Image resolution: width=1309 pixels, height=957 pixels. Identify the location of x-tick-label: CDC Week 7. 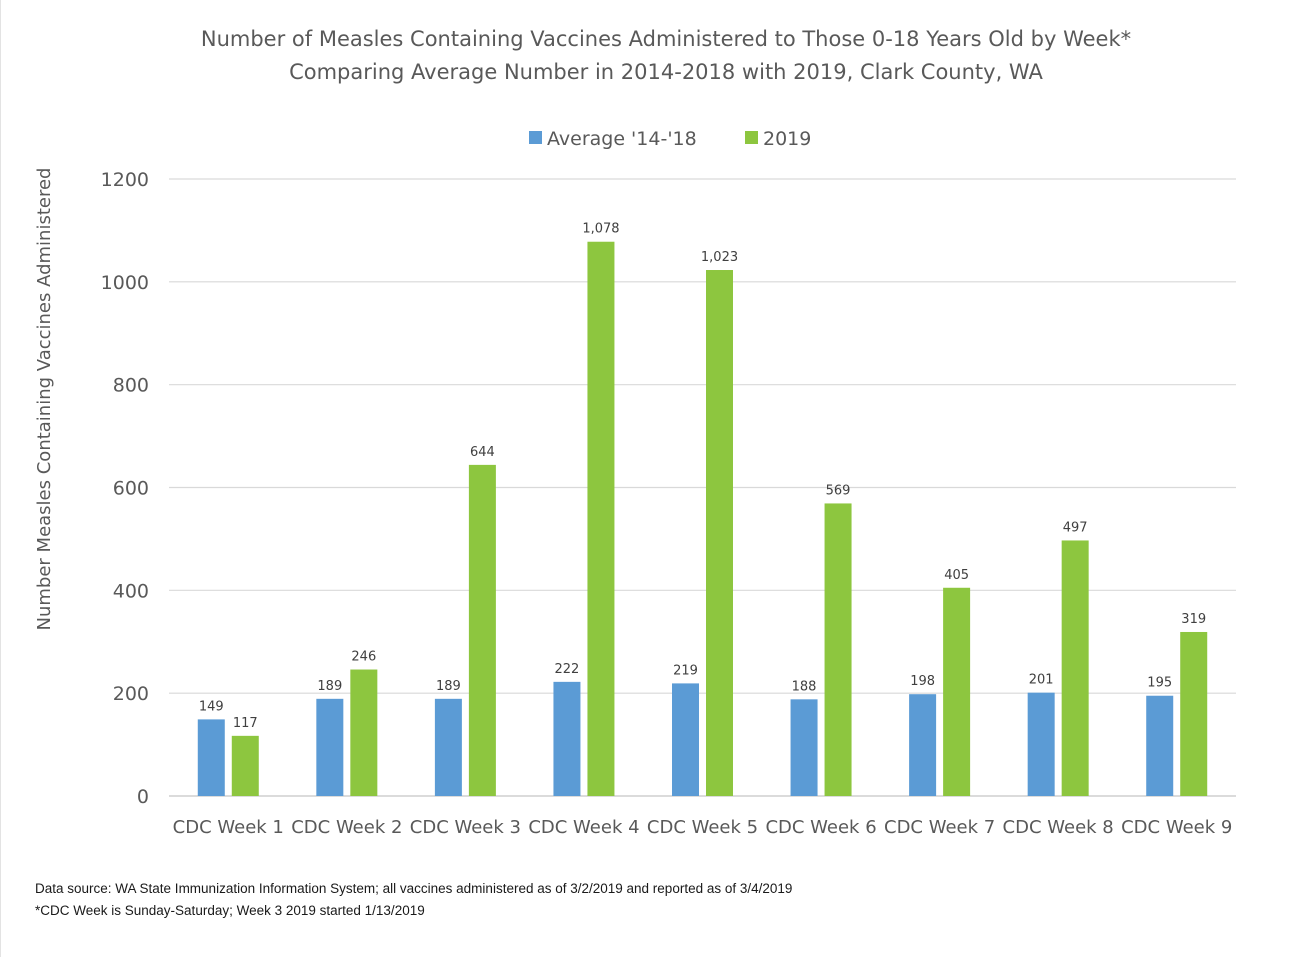
(939, 827).